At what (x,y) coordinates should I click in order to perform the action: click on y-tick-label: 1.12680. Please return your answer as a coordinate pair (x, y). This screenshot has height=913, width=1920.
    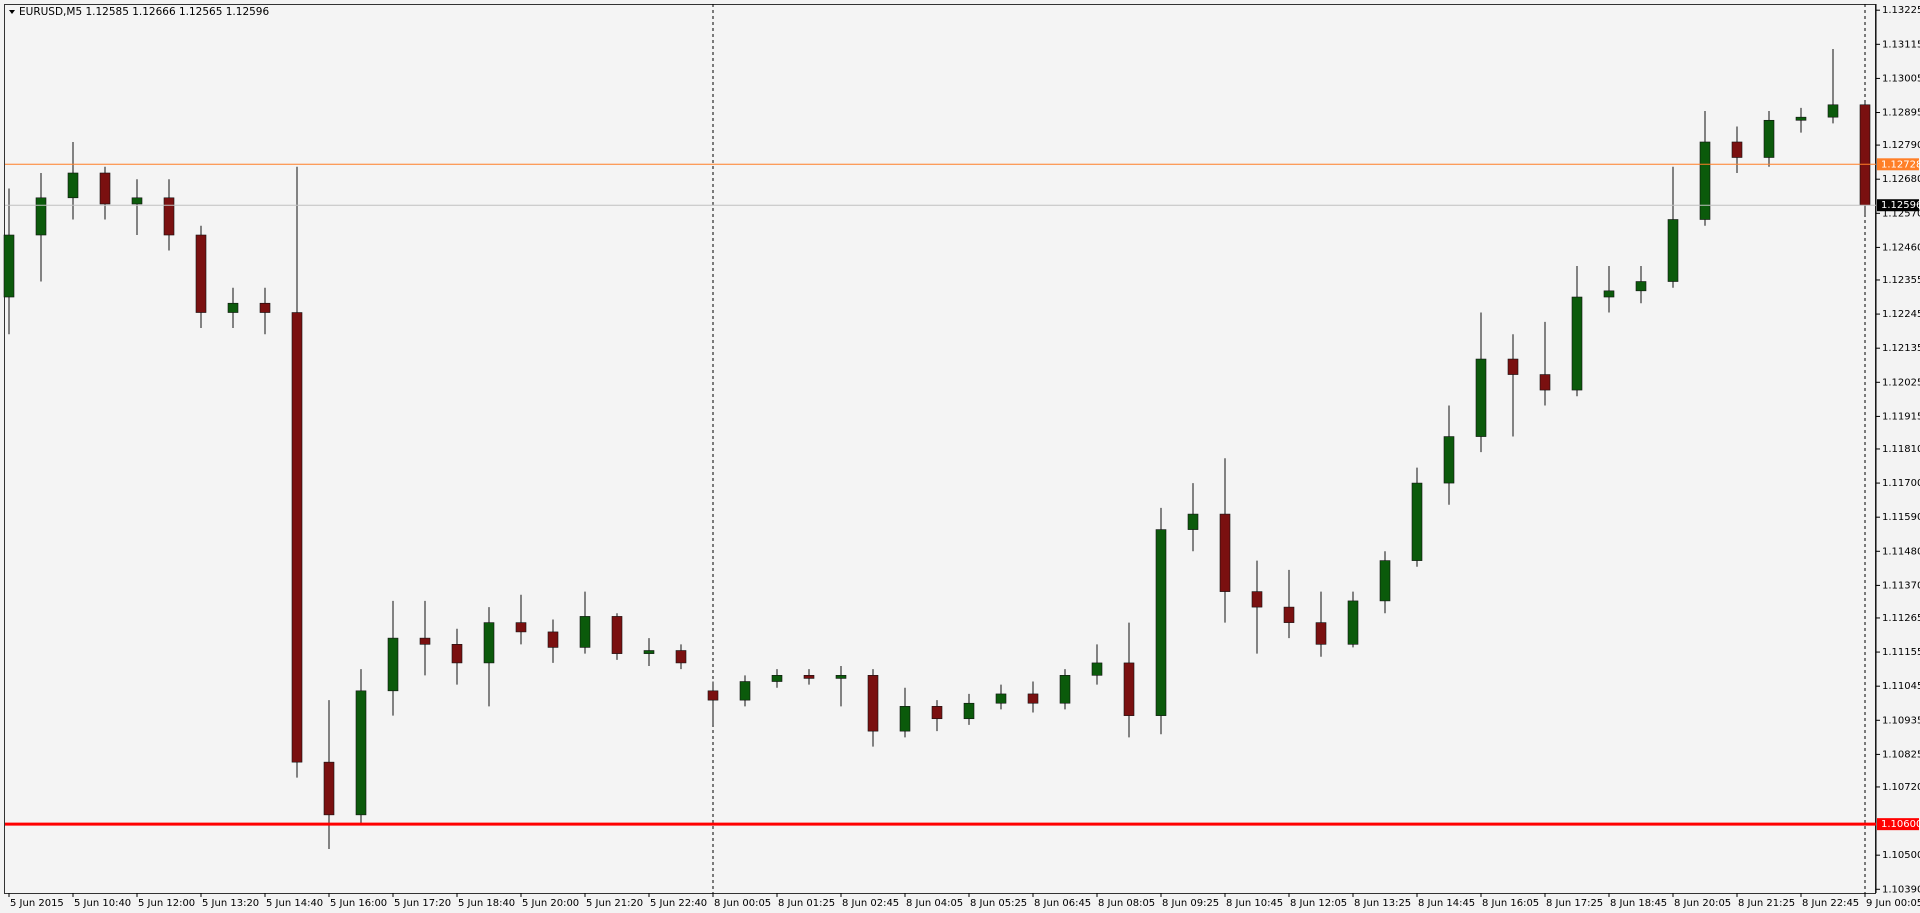
    Looking at the image, I should click on (1901, 179).